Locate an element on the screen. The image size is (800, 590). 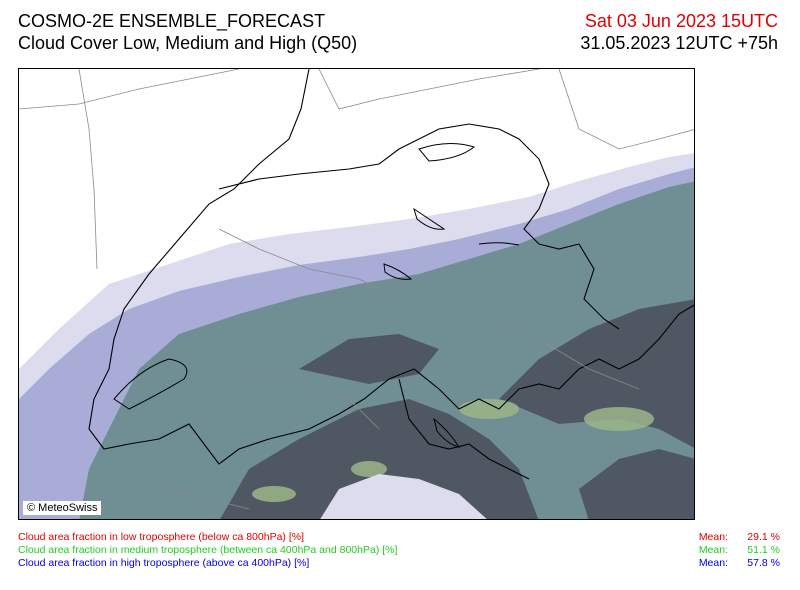
clear-sky-area is located at coordinates (403, 496).